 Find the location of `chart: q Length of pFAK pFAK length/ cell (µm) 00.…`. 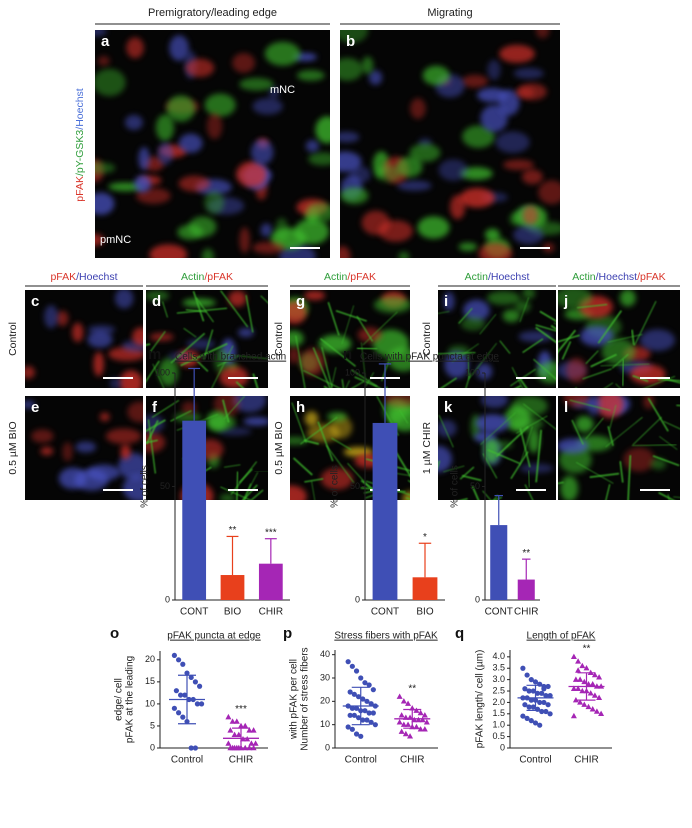

chart: q Length of pFAK pFAK length/ cell (µm) 00.… is located at coordinates (533, 695).